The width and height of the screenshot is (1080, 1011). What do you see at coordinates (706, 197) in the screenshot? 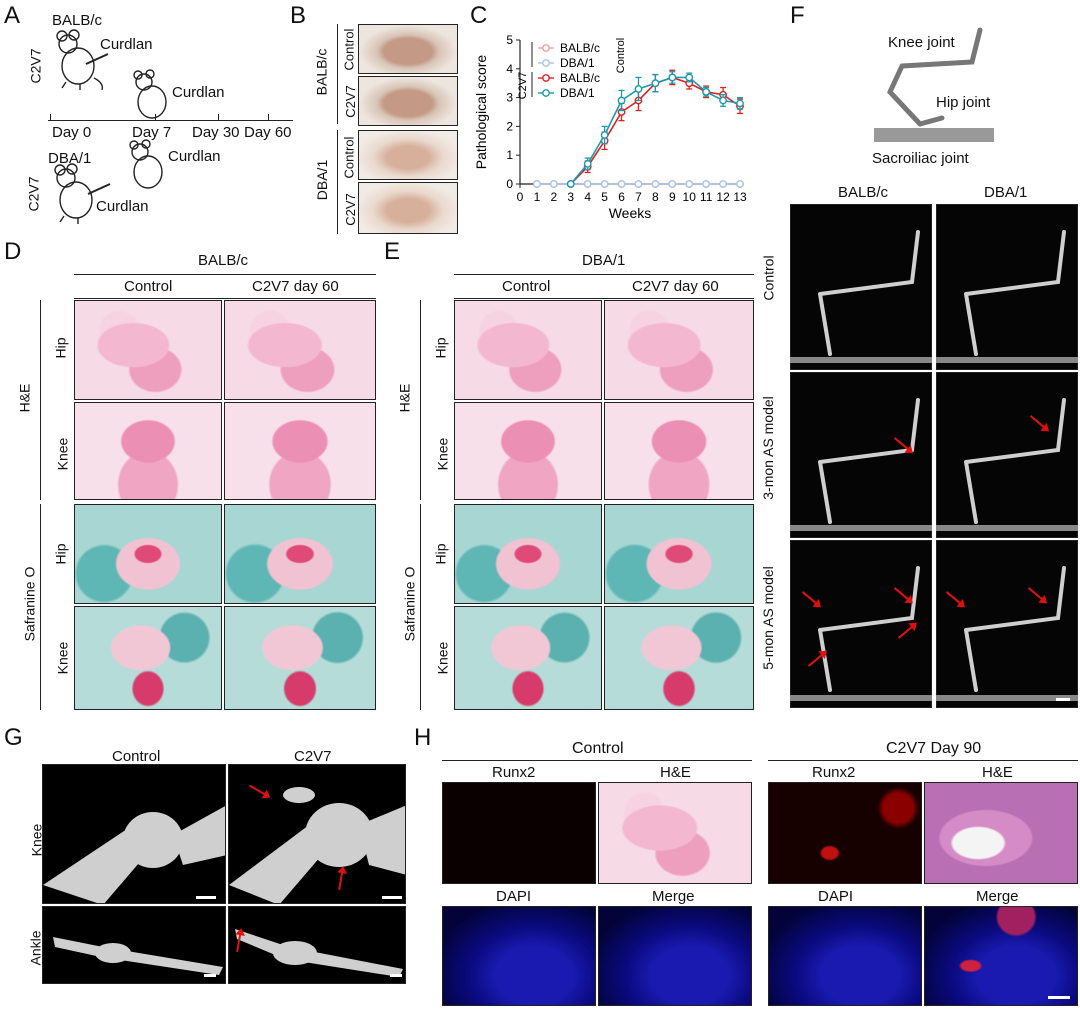
I see `x-tick-label: 11` at bounding box center [706, 197].